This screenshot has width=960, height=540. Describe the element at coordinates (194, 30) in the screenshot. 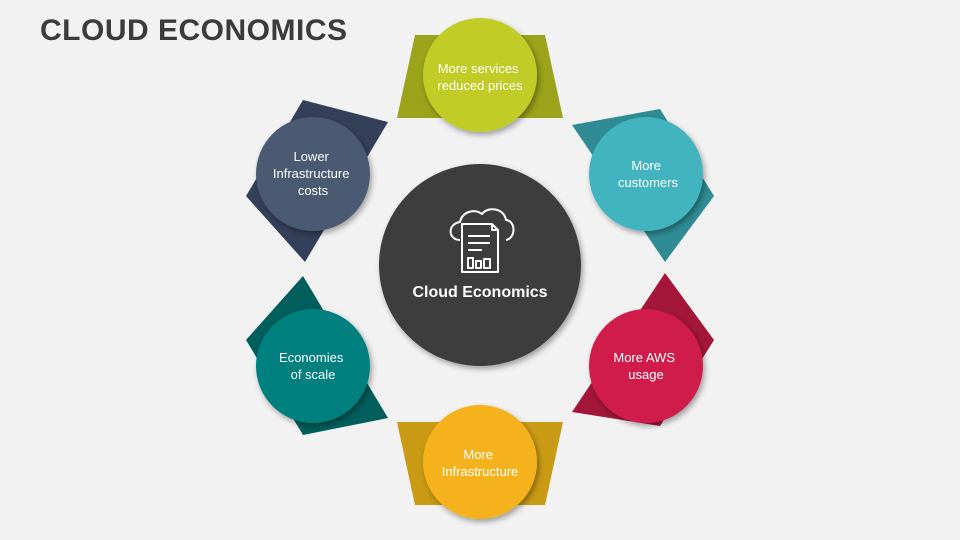

I see `page-title: CLOUD ECONOMICS` at that location.